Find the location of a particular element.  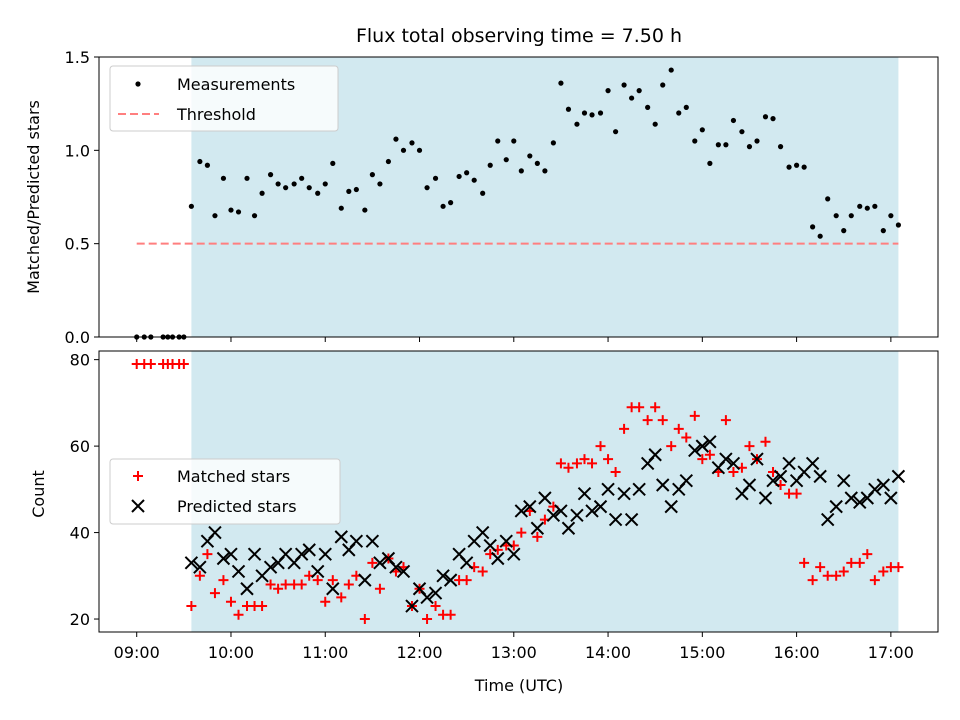

chart-title: Flux total observing time = 7.50 h is located at coordinates (519, 36).